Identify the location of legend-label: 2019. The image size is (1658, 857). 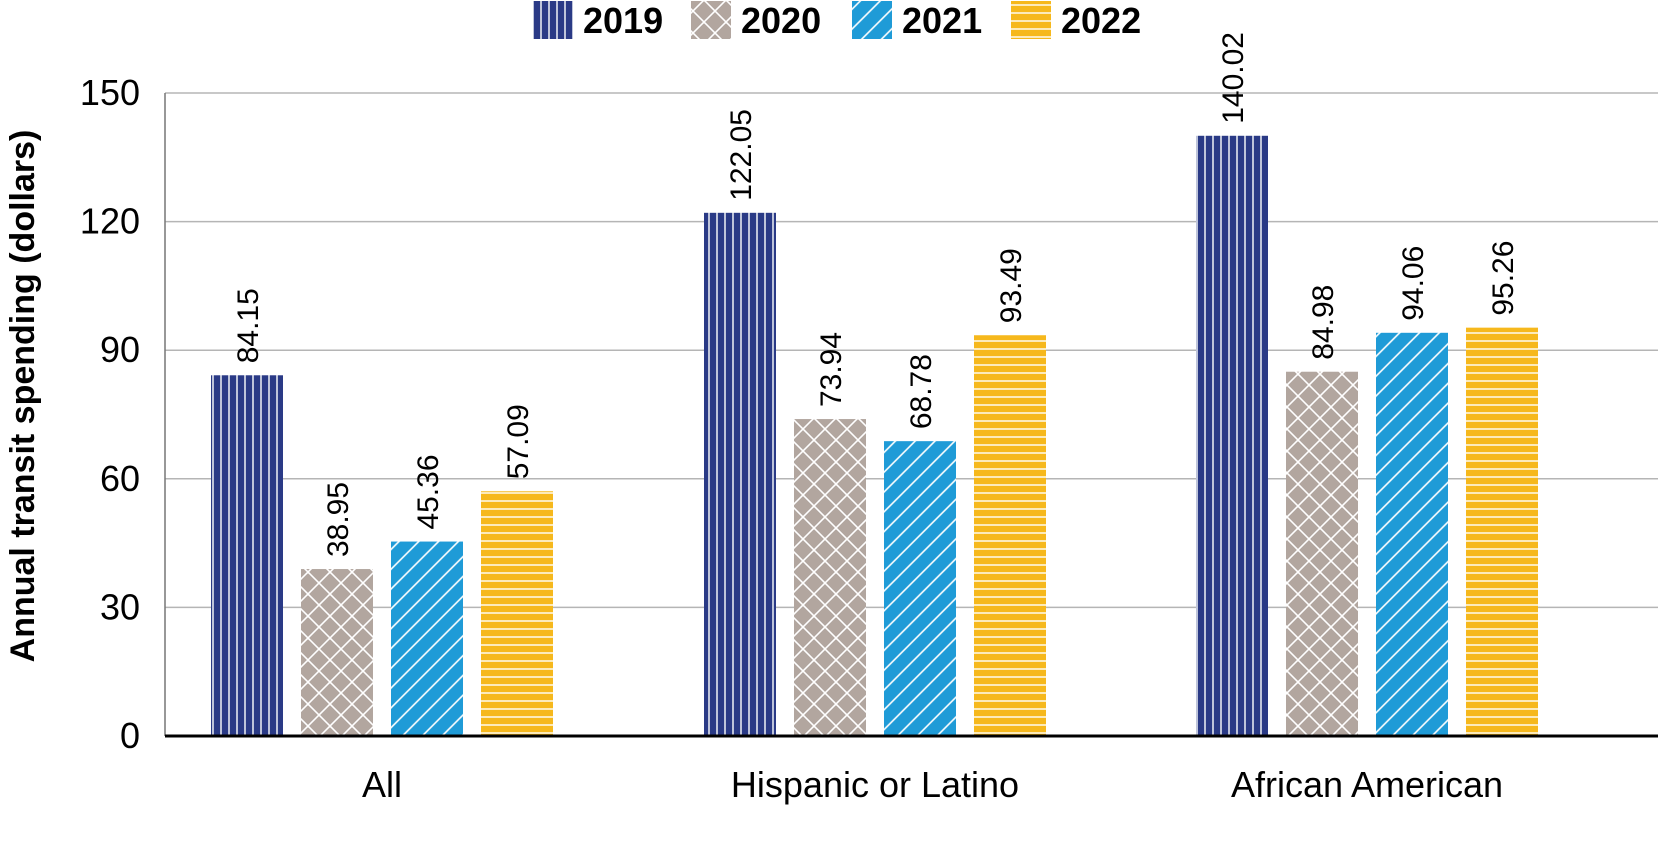
(623, 20).